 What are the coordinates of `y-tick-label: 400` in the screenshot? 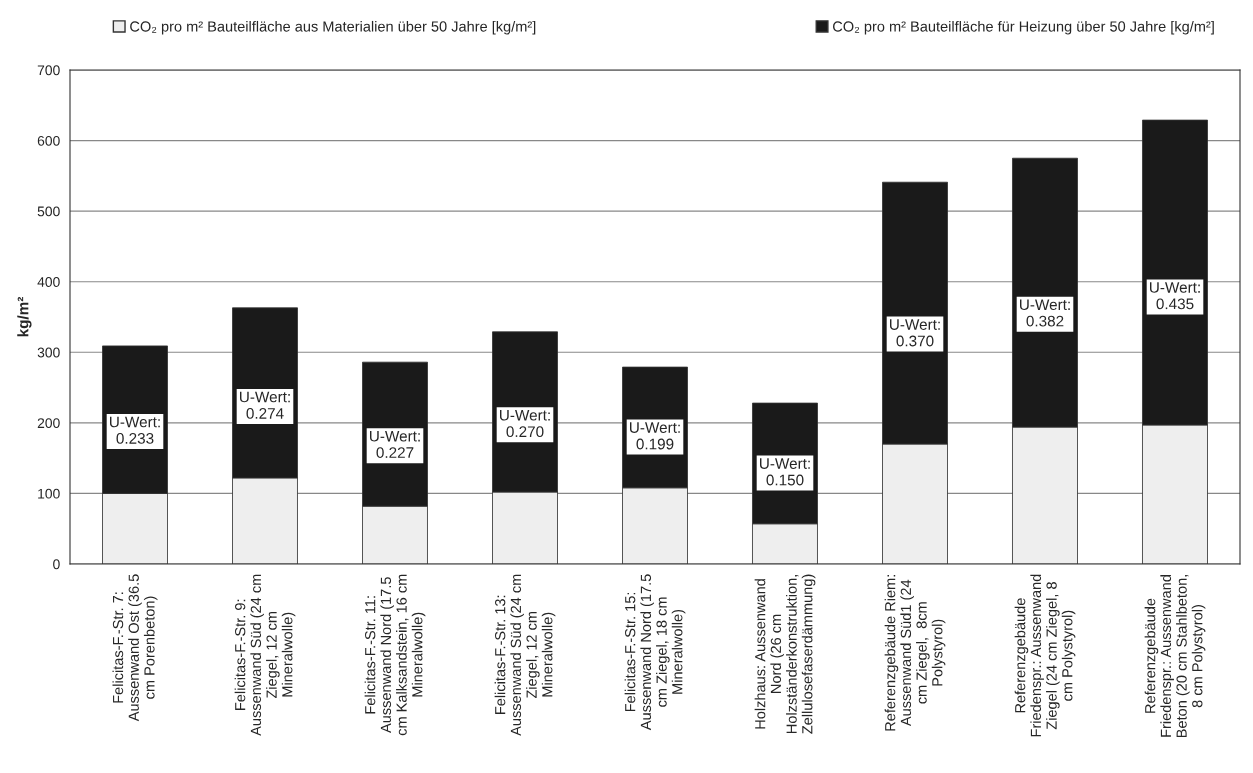 It's located at (48, 282).